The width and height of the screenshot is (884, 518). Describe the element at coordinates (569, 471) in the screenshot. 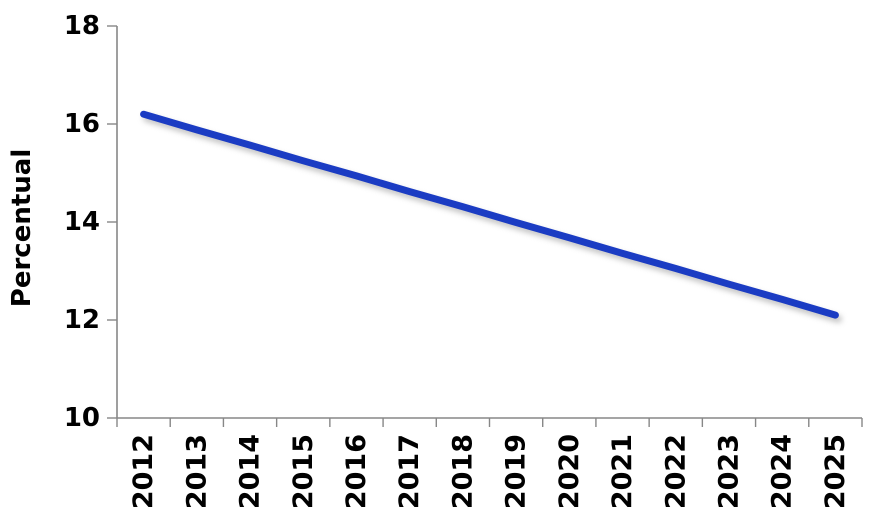

I see `x-tick-label: 2020` at that location.